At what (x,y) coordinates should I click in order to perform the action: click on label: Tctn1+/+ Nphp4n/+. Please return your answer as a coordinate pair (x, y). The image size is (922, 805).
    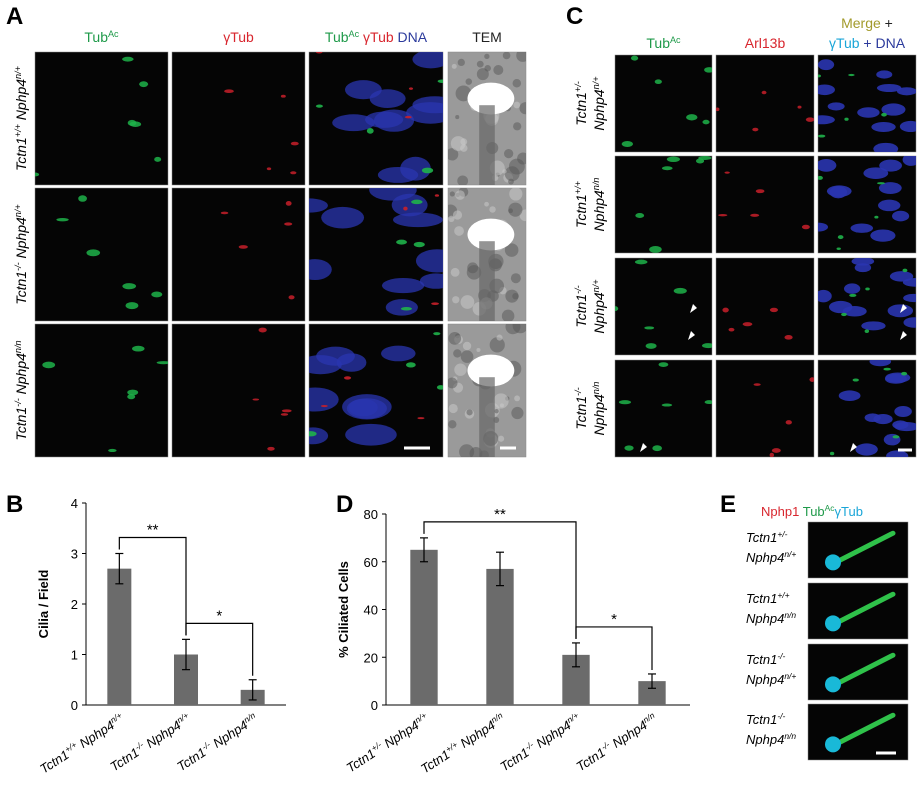
    Looking at the image, I should click on (21, 118).